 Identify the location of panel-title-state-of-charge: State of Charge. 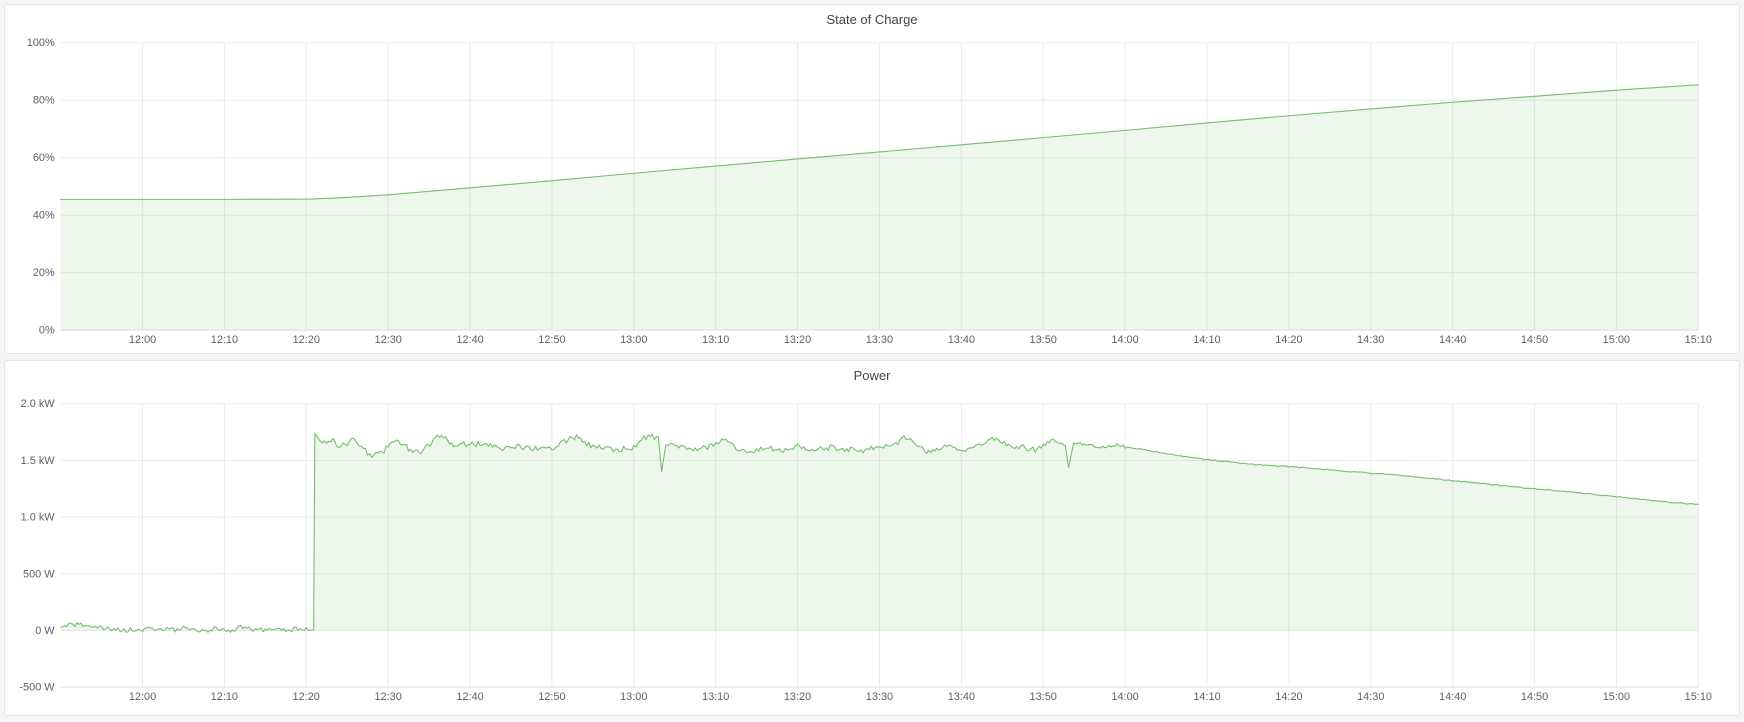
(872, 19).